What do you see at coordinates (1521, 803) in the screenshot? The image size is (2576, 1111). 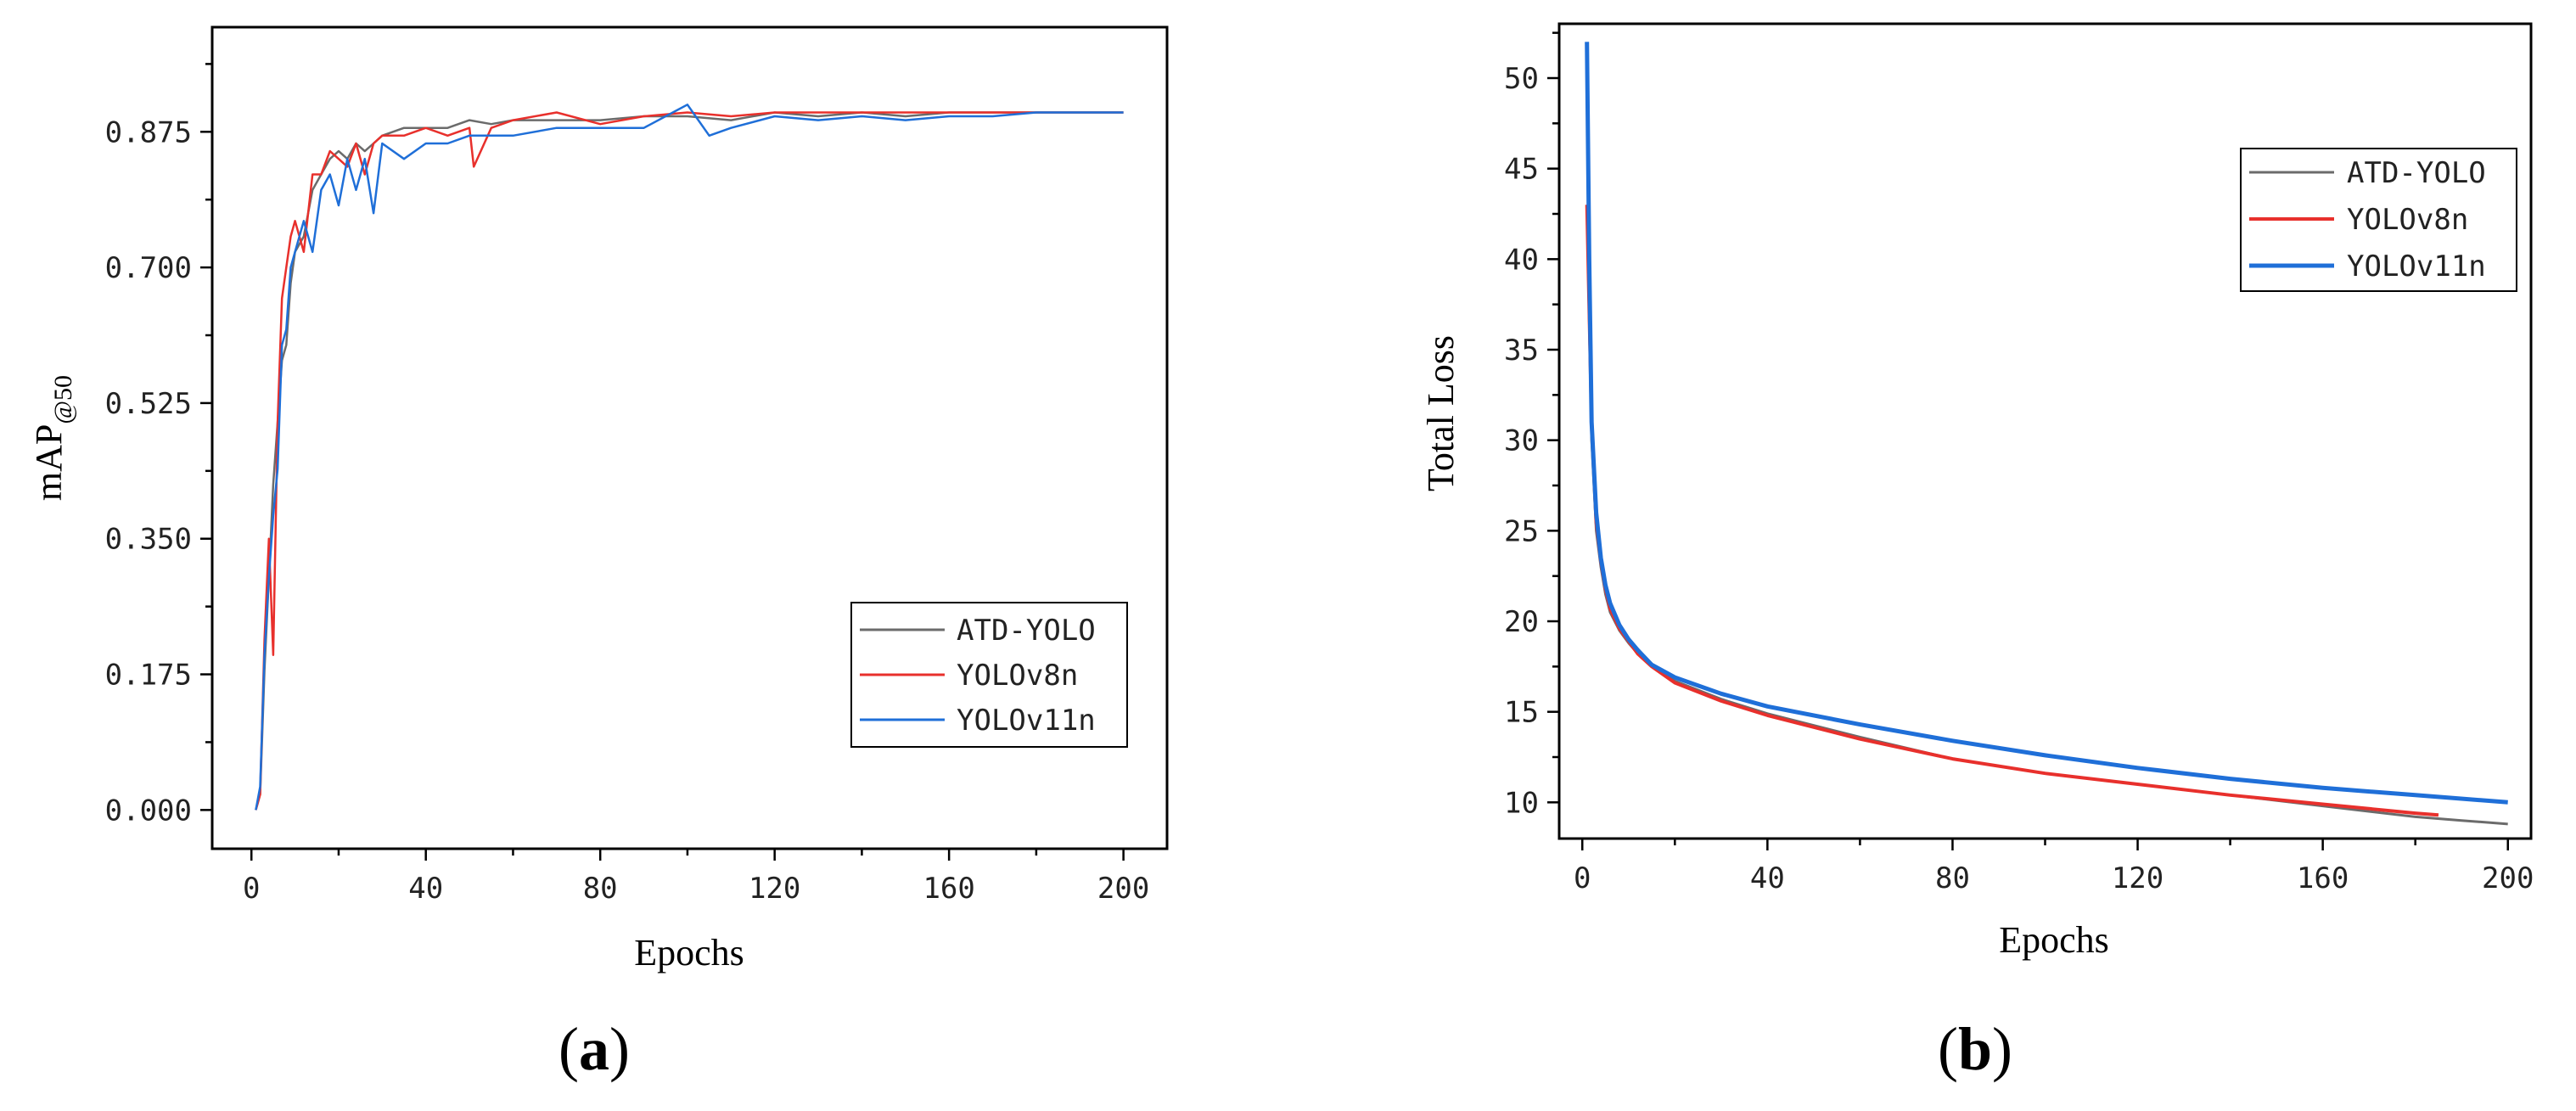 I see `chart-b-ytick-label: 10` at bounding box center [1521, 803].